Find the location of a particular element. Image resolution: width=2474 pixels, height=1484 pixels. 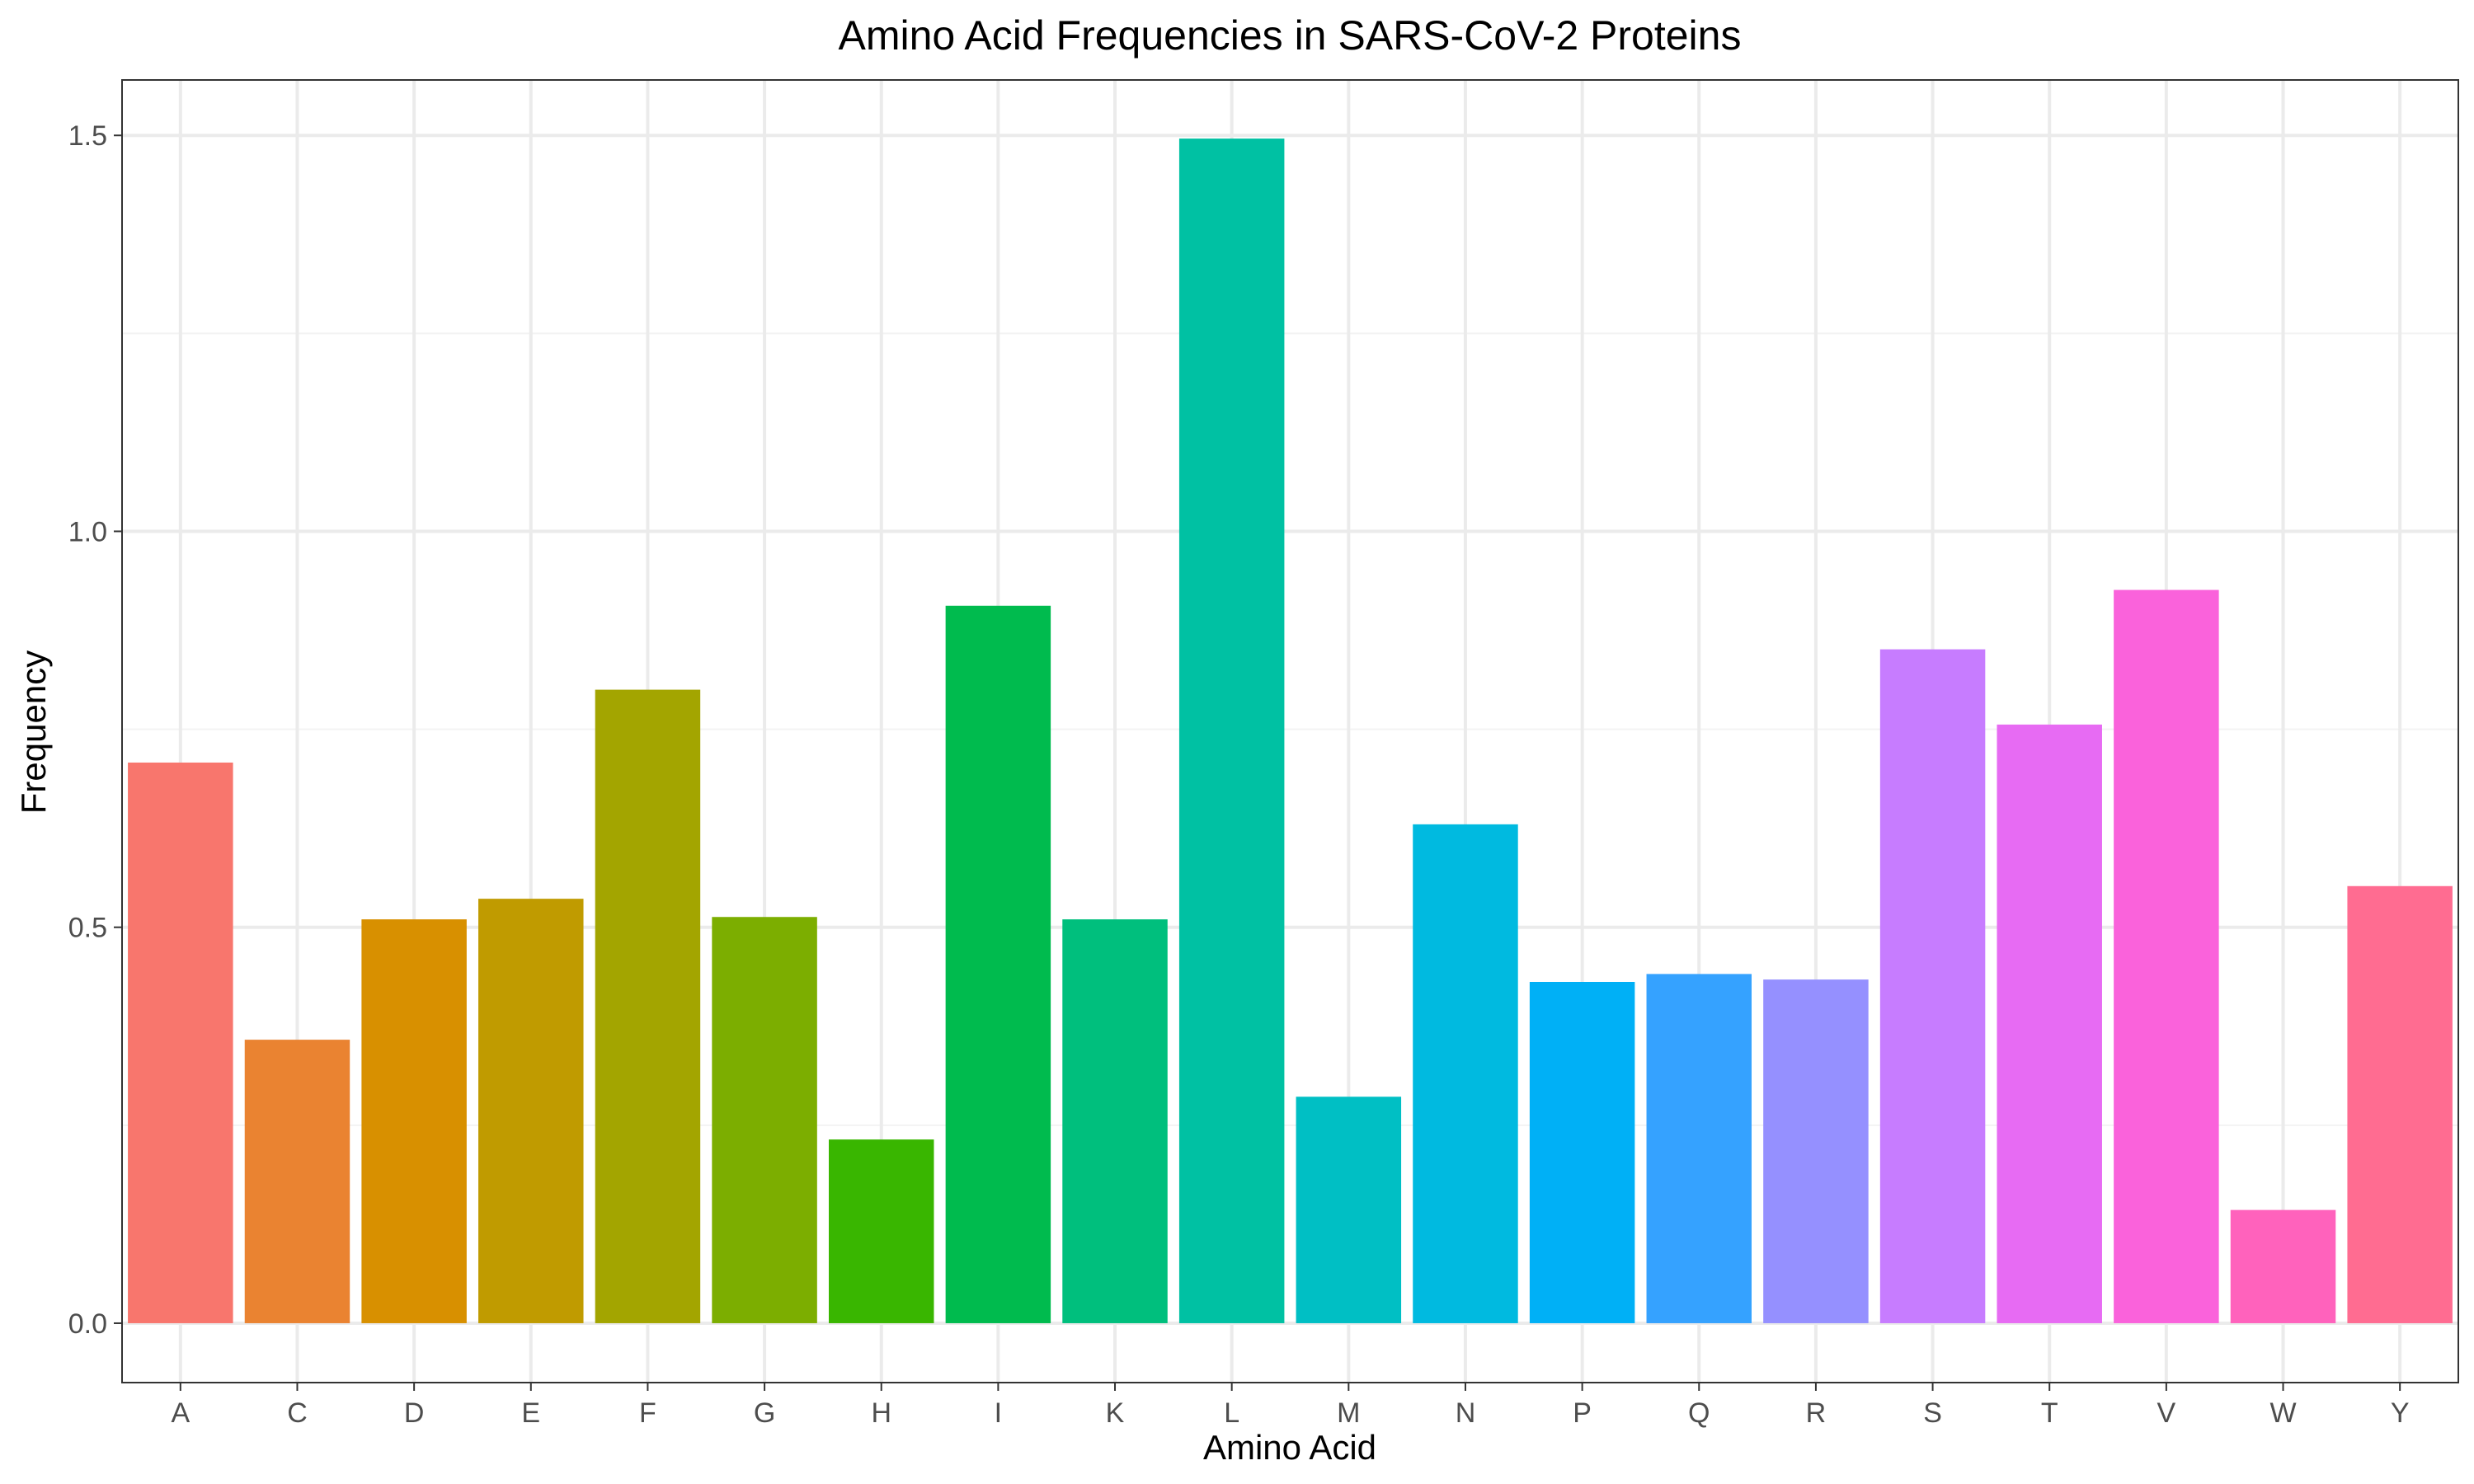

bar-S is located at coordinates (1932, 986).